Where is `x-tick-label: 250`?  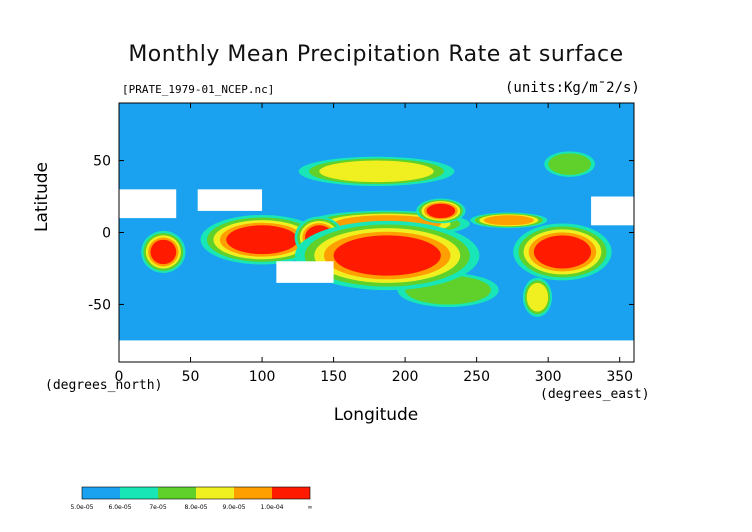
x-tick-label: 250 is located at coordinates (476, 377).